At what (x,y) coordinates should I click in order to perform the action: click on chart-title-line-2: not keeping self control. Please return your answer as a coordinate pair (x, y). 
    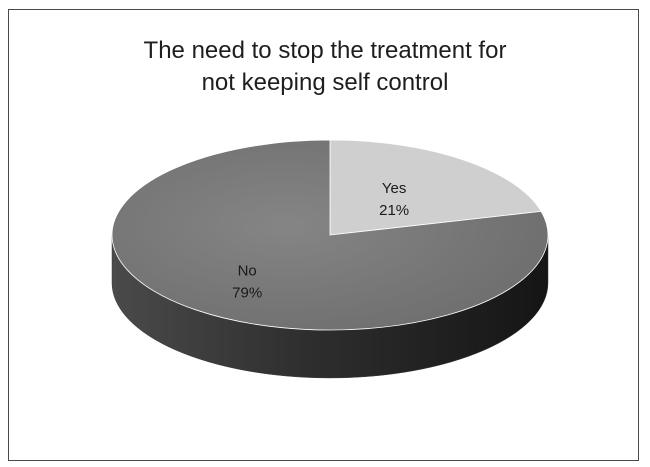
    Looking at the image, I should click on (325, 82).